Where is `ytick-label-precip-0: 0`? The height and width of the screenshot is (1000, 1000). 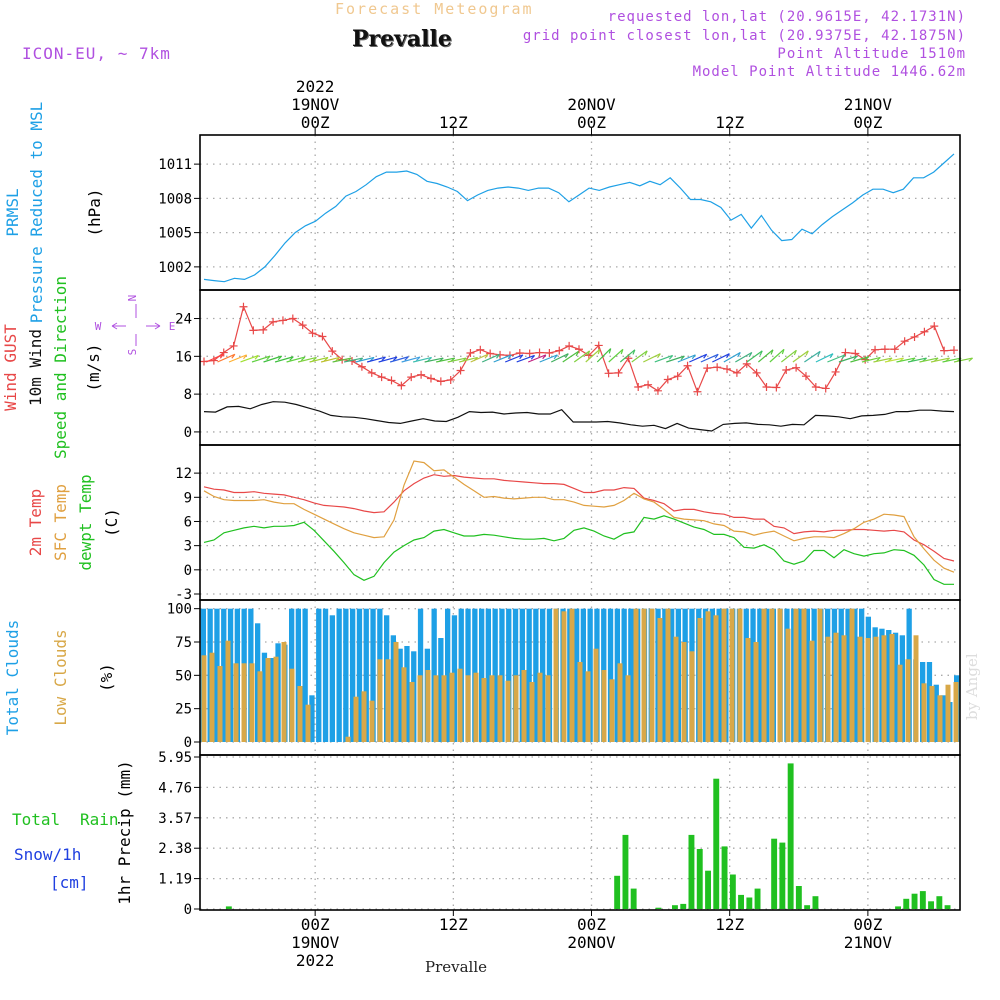
ytick-label-precip-0: 0 is located at coordinates (188, 910).